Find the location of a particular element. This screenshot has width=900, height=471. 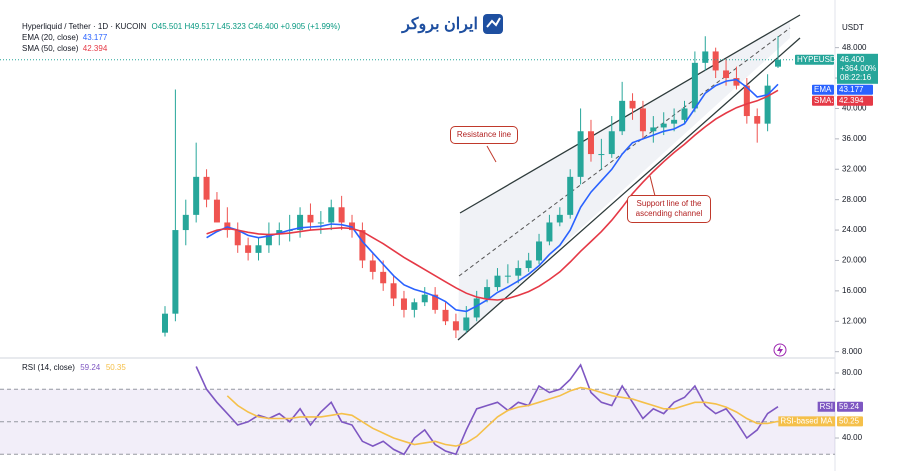

series-tag-value: 43.177 is located at coordinates (851, 89).